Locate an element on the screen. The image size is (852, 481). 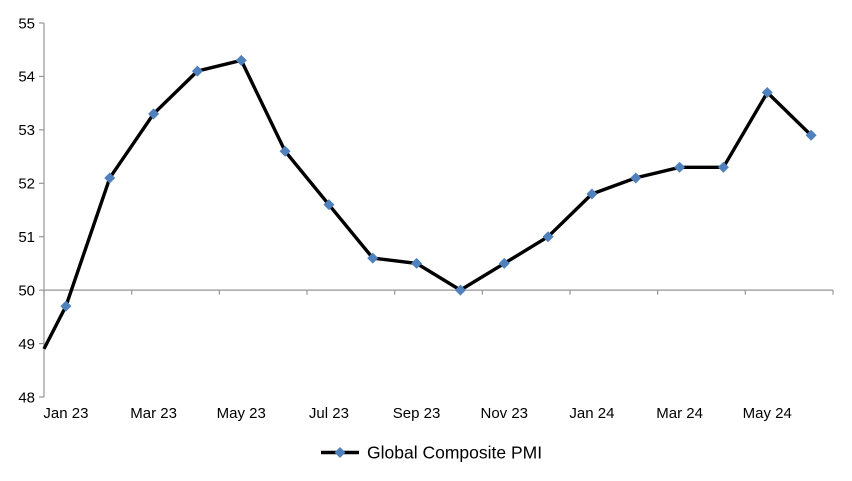
legend-label: Global Composite PMI is located at coordinates (454, 453).